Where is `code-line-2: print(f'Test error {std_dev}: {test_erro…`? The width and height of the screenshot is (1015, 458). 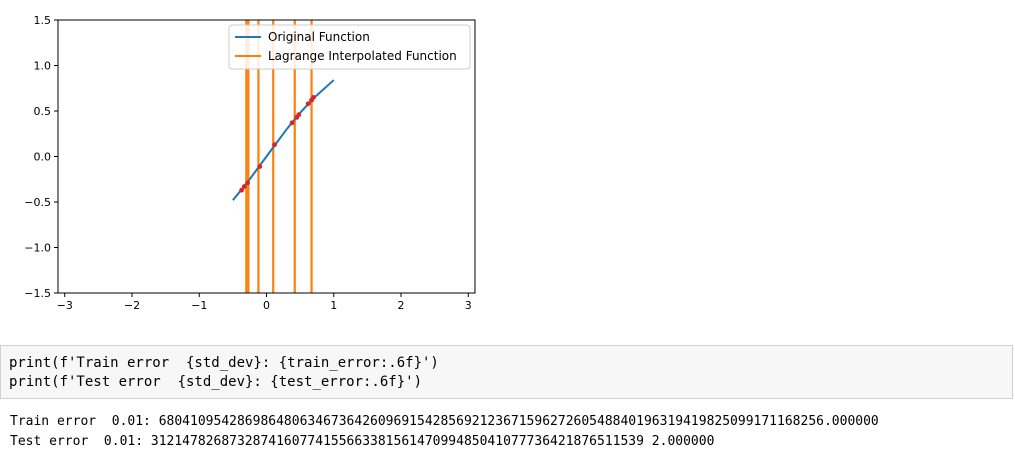
code-line-2: print(f'Test error {std_dev}: {test_erro… is located at coordinates (216, 382).